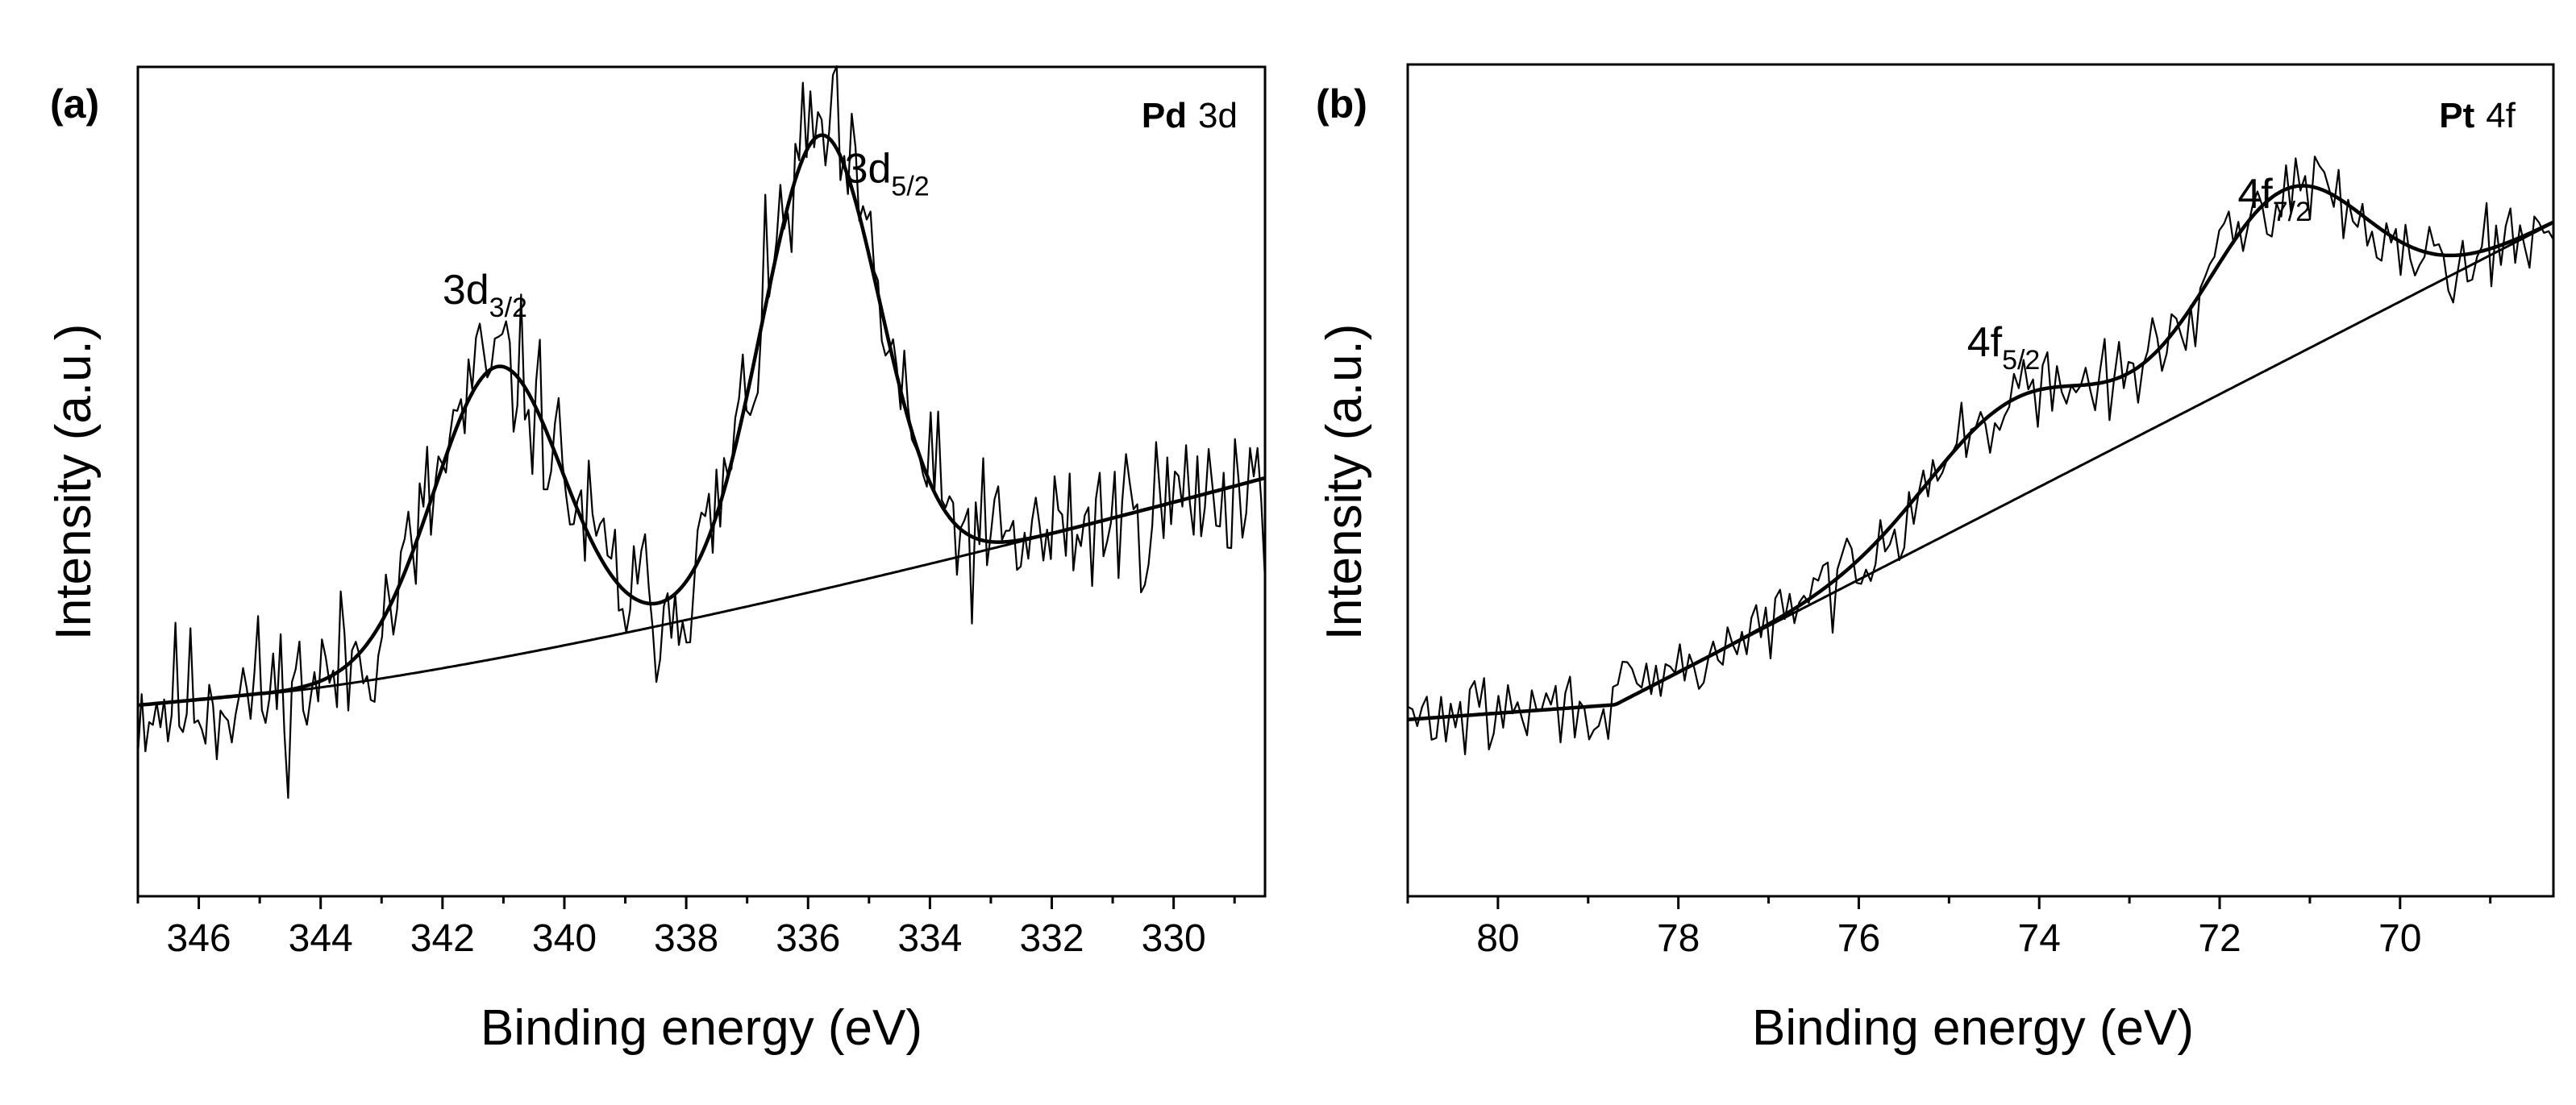 The width and height of the screenshot is (2576, 1105). I want to click on panel-b-element-label: Pt 4f, so click(2477, 115).